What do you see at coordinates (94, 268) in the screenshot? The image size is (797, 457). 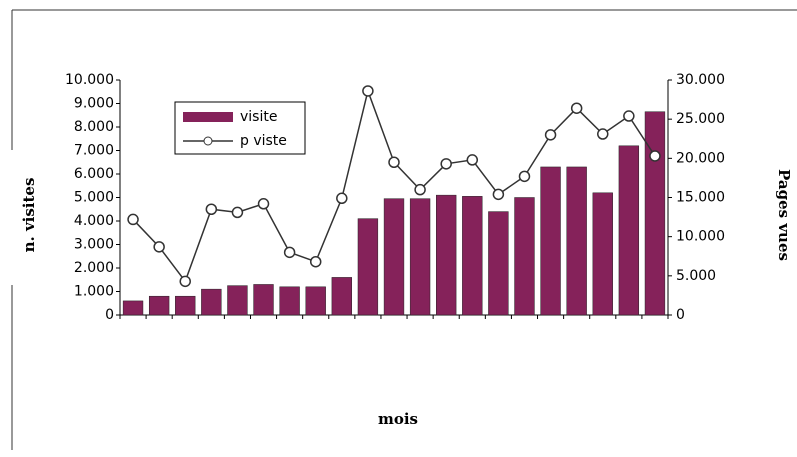 I see `y-tick-label: 2.000` at bounding box center [94, 268].